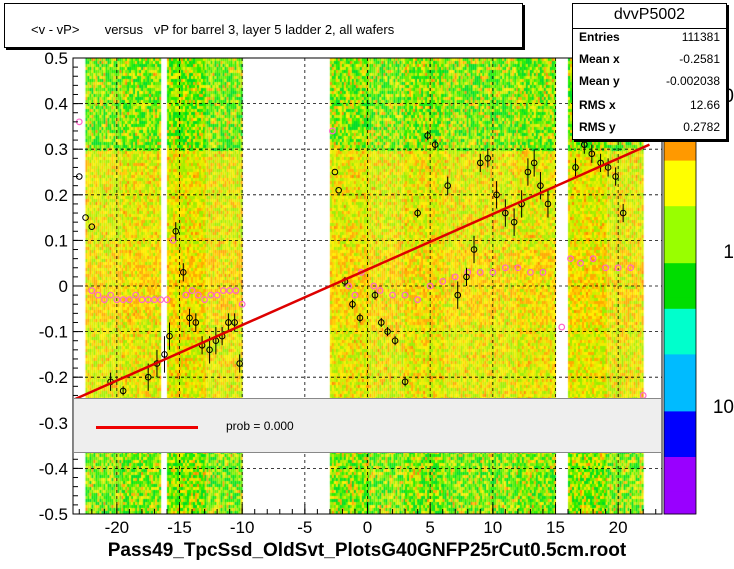 This screenshot has height=569, width=734. I want to click on stats-row-entries: Entries 111381, so click(649, 41).